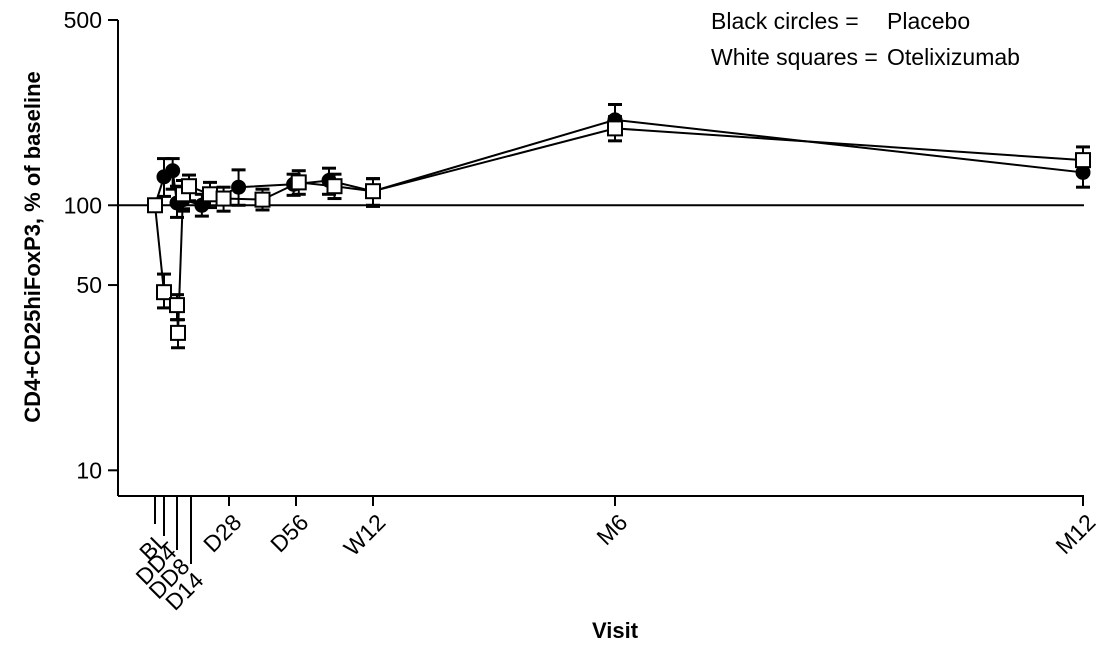 The height and width of the screenshot is (648, 1102). I want to click on x-tick-label: M12, so click(1075, 534).